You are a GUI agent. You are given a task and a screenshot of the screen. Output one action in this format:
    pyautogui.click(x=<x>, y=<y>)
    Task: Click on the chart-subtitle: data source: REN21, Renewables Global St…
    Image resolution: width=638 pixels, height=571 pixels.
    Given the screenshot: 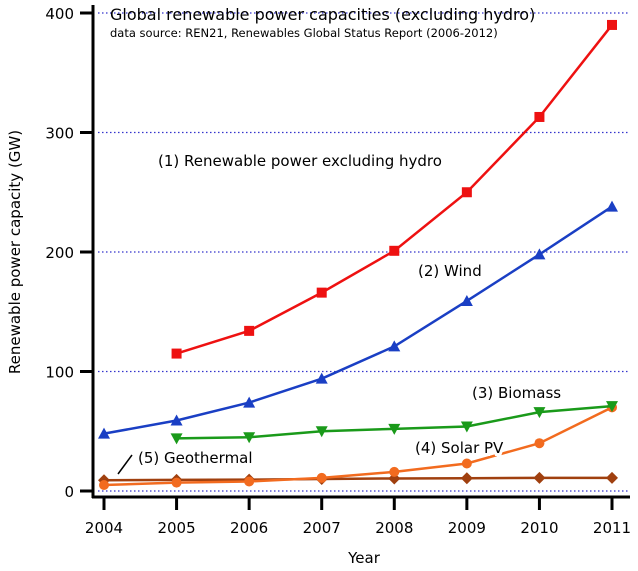 What is the action you would take?
    pyautogui.click(x=304, y=33)
    